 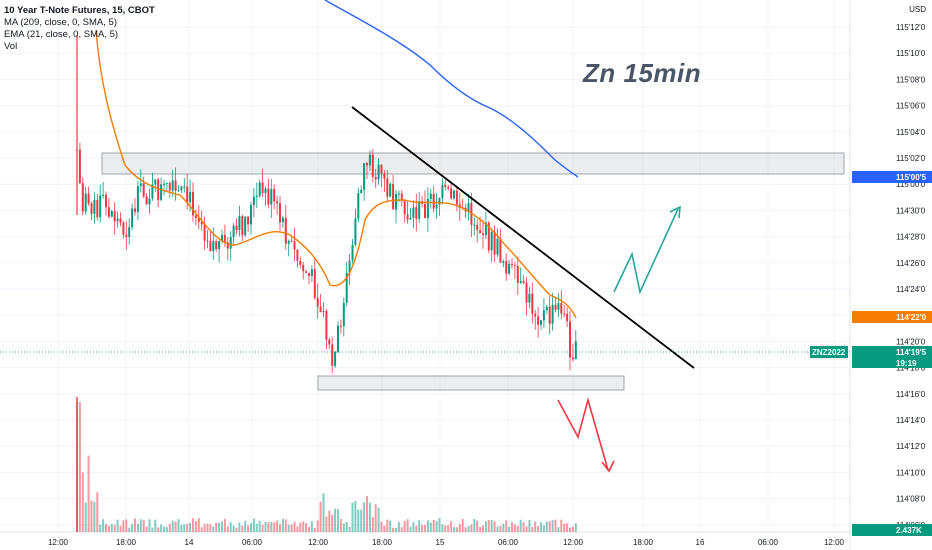 I want to click on y-tick-label: 114'24'0, so click(x=911, y=289).